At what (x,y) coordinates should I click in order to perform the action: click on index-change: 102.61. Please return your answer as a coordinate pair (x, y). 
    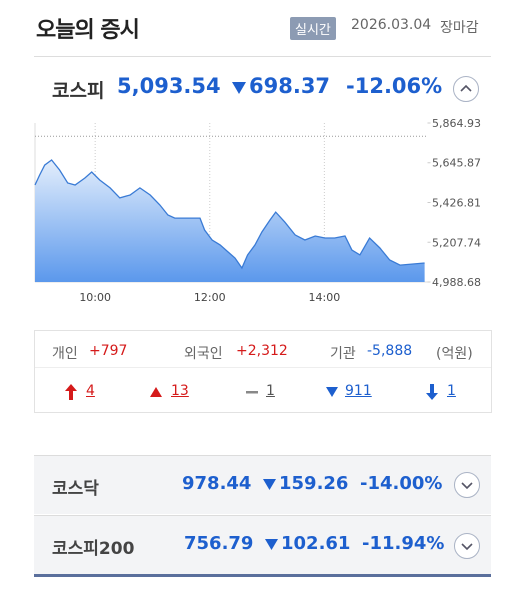
    Looking at the image, I should click on (316, 543).